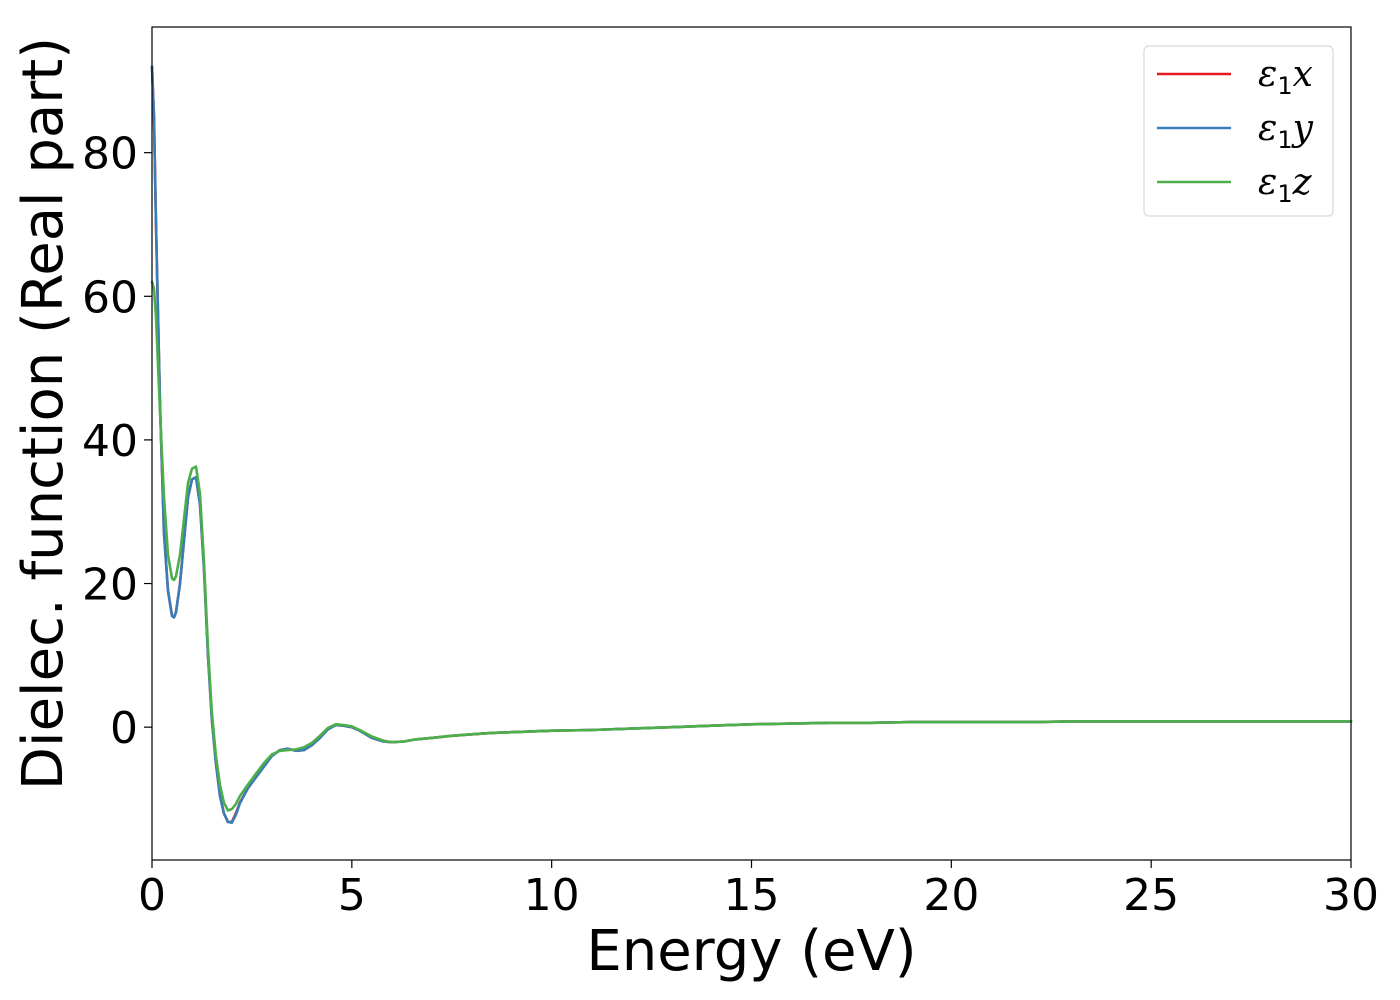 Image resolution: width=1400 pixels, height=1000 pixels. What do you see at coordinates (752, 895) in the screenshot?
I see `x-tick-label: 15` at bounding box center [752, 895].